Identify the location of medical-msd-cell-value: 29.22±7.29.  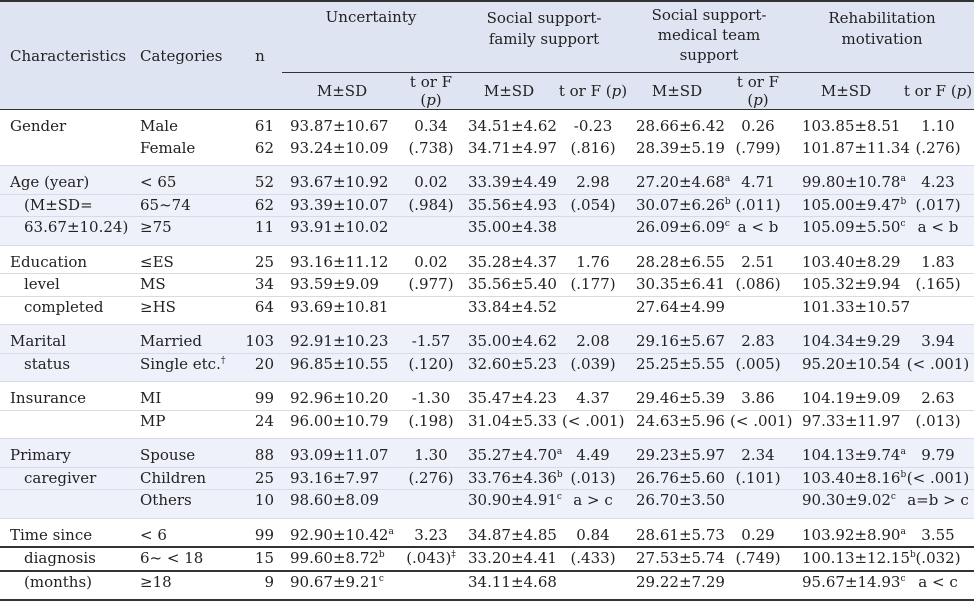
(680, 581).